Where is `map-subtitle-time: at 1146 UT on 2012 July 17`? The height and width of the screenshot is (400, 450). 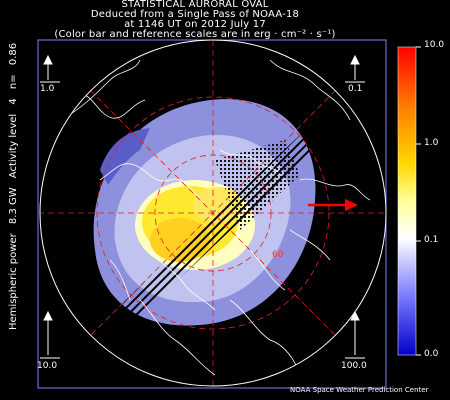 map-subtitle-time: at 1146 UT on 2012 July 17 is located at coordinates (195, 24).